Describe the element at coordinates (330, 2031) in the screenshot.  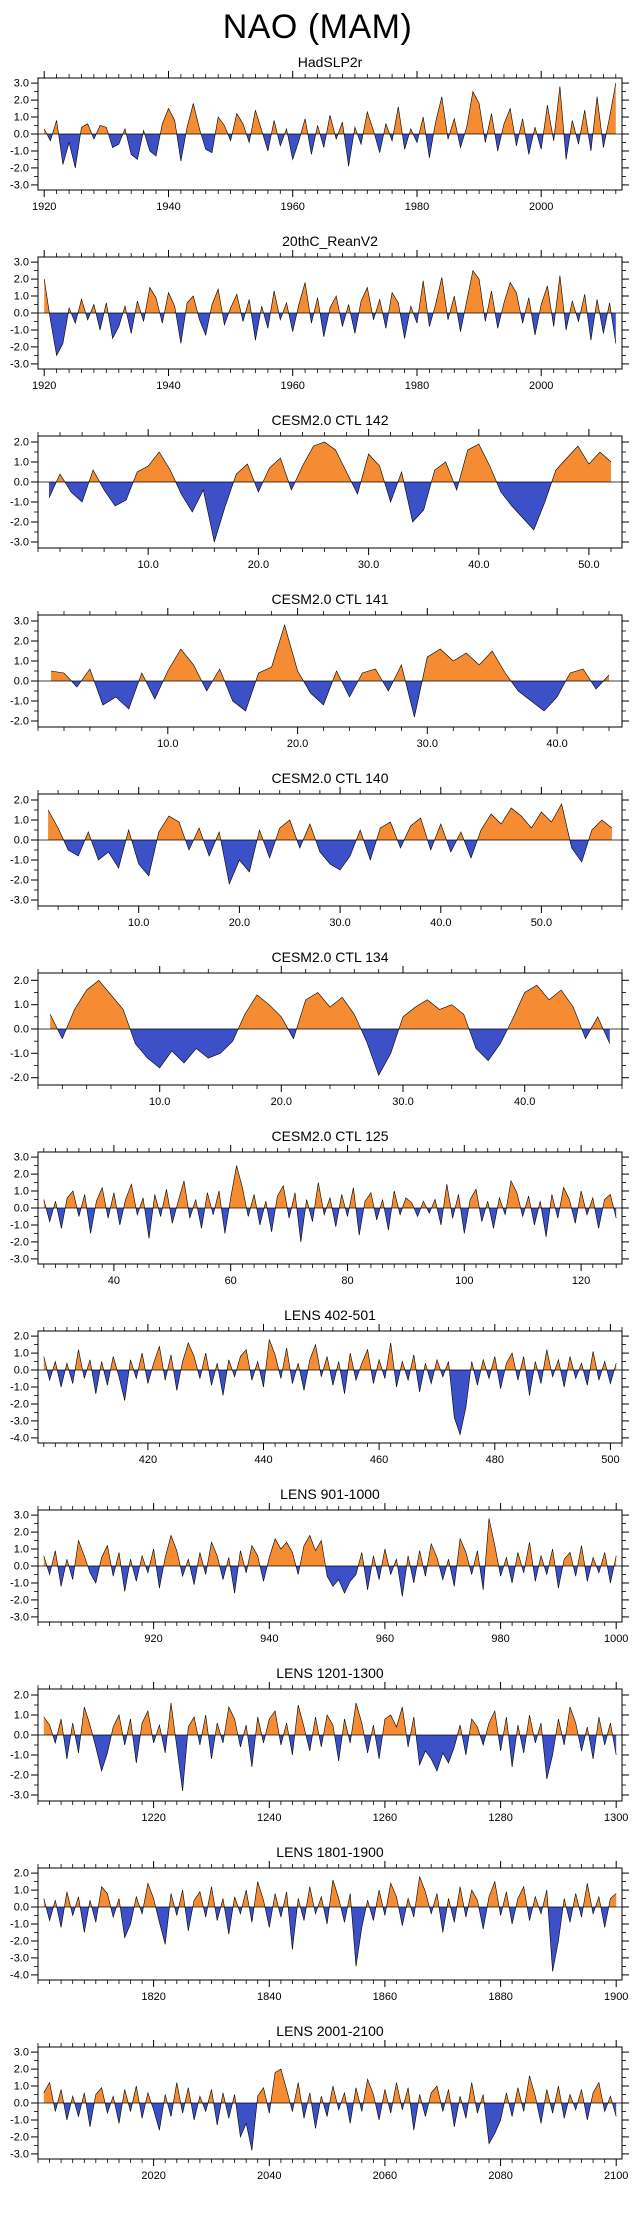
I see `panel-title: LENS 2001-2100` at that location.